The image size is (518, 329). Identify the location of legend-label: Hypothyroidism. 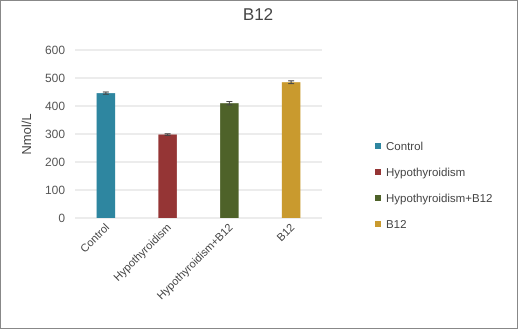
(426, 173).